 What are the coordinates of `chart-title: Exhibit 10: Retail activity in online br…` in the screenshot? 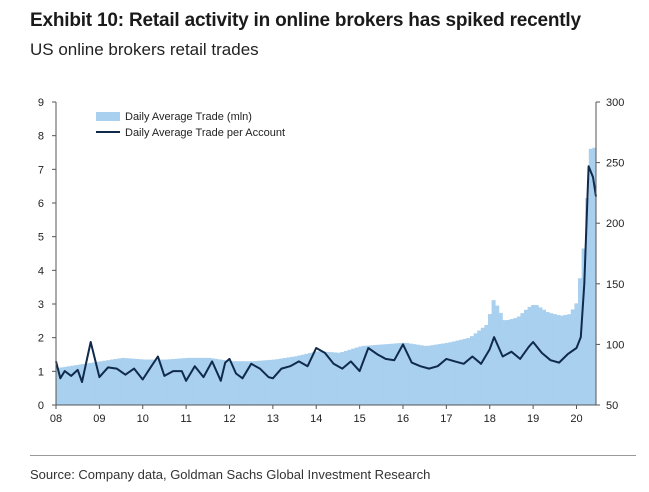 It's located at (305, 20).